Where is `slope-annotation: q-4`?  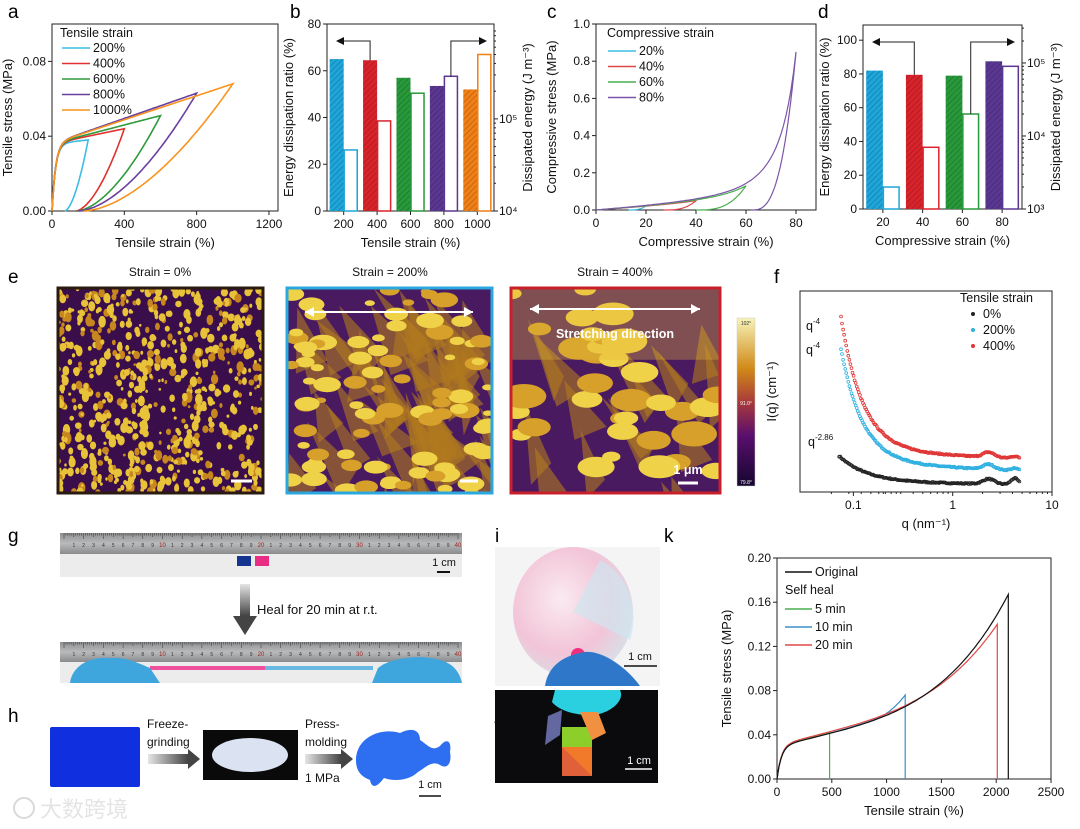
slope-annotation: q-4 is located at coordinates (813, 349).